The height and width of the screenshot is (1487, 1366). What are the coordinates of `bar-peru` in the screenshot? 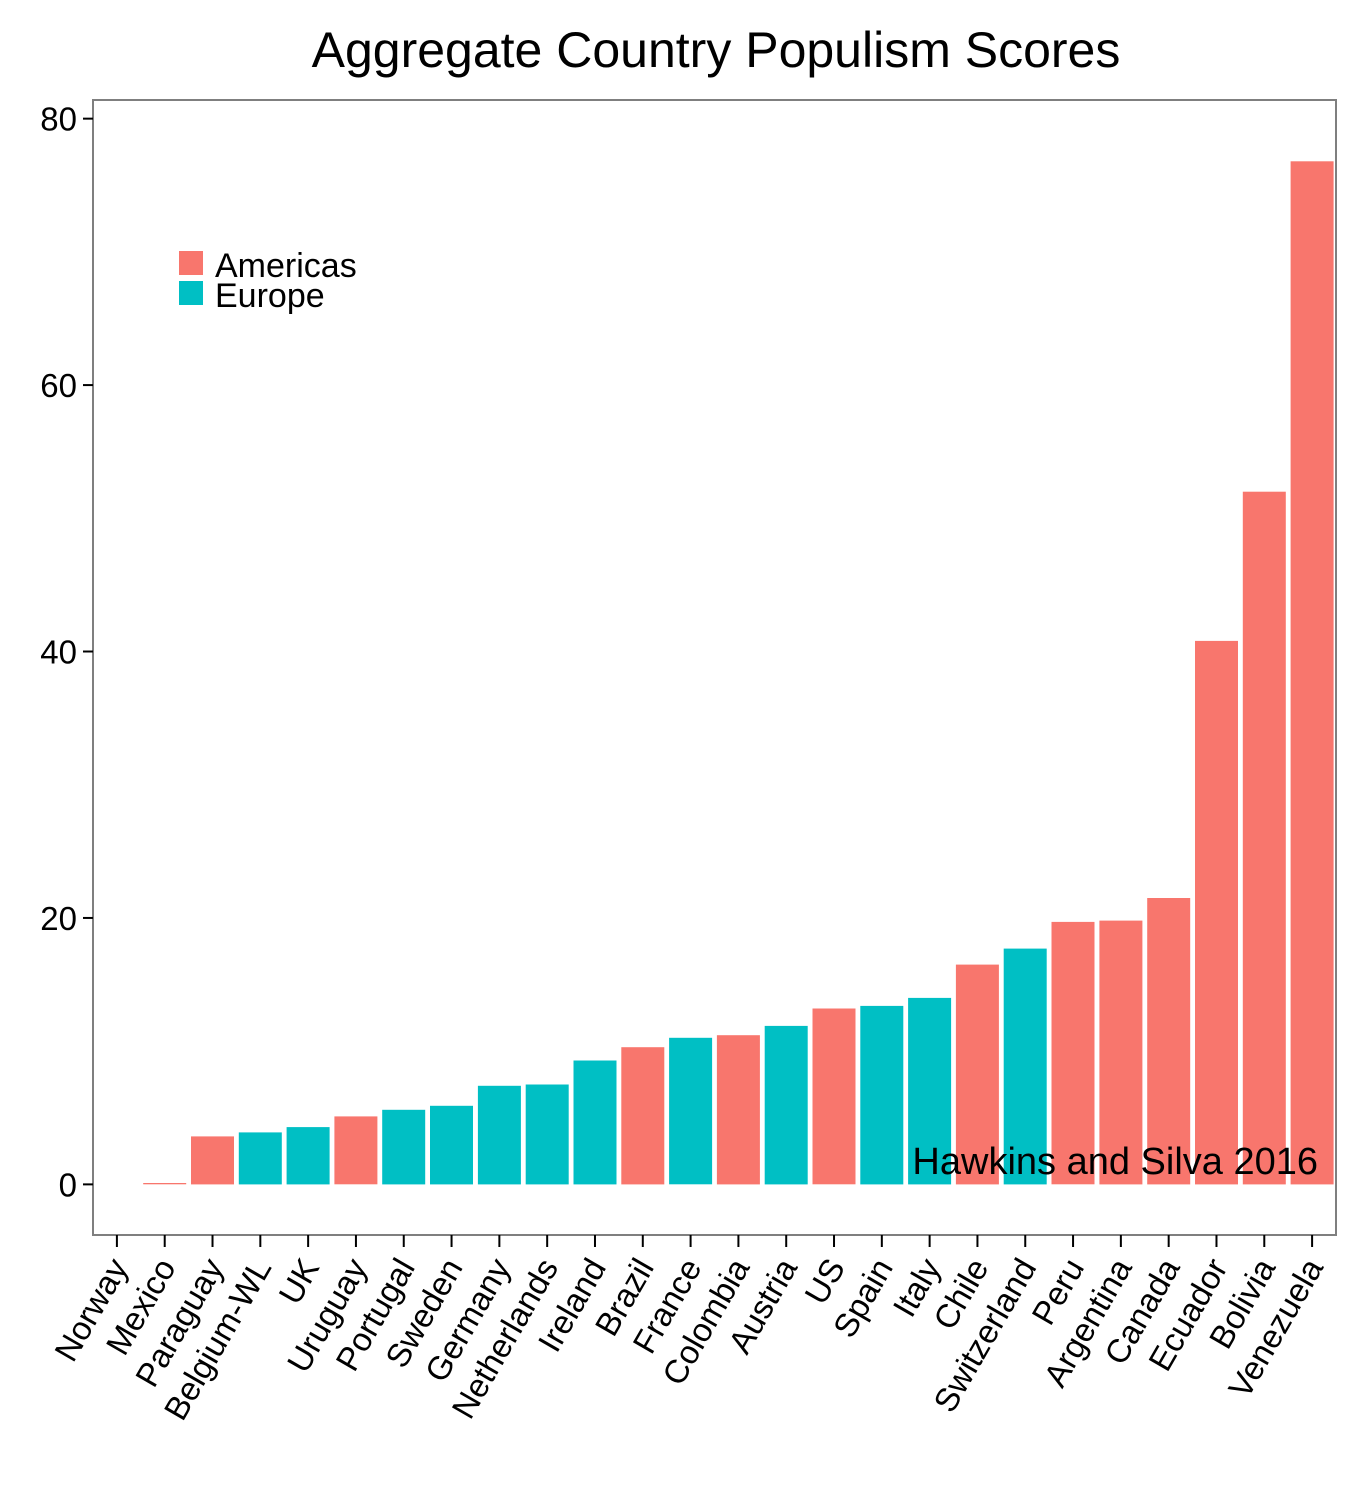 It's located at (1073, 1053).